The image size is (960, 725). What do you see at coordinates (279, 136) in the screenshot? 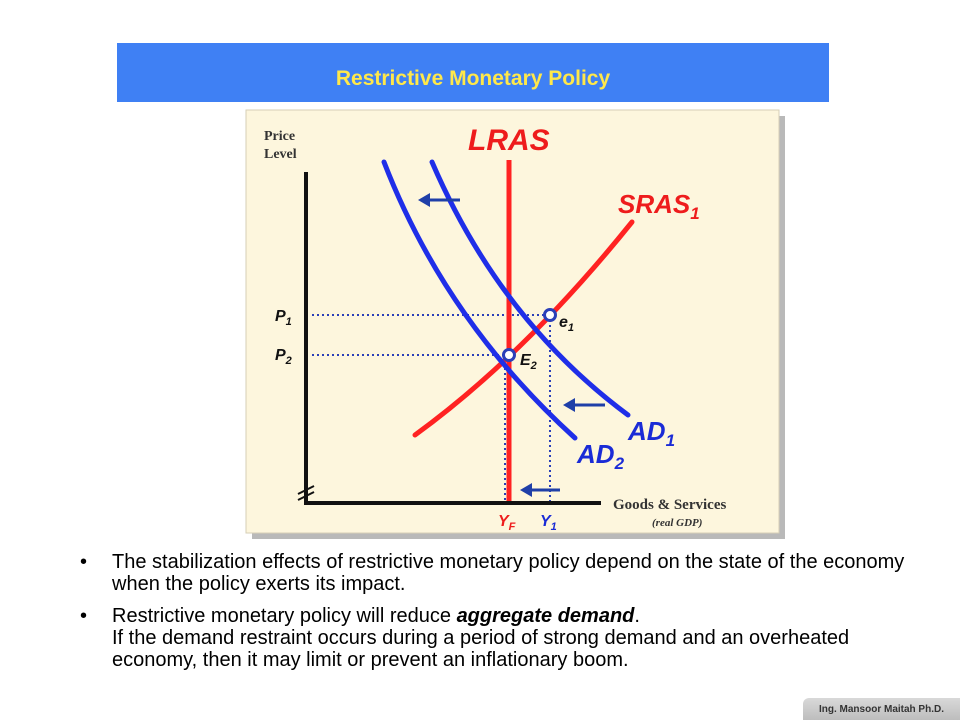
I see `y-axis-label: Price` at bounding box center [279, 136].